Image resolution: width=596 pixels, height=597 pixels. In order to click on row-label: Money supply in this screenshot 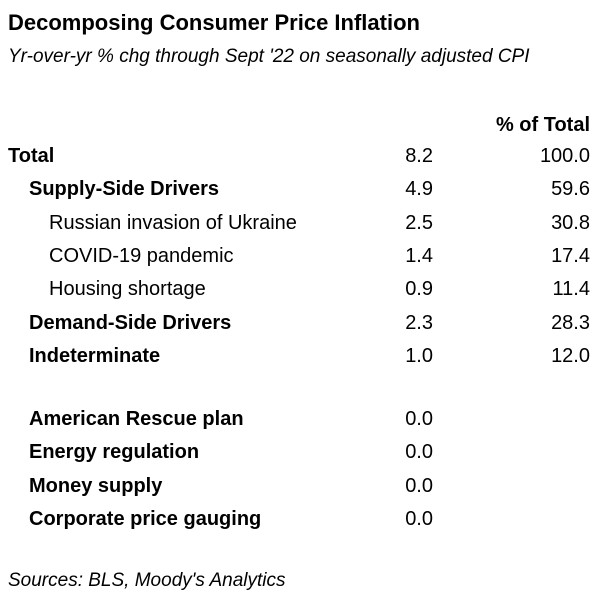, I will do `click(96, 485)`.